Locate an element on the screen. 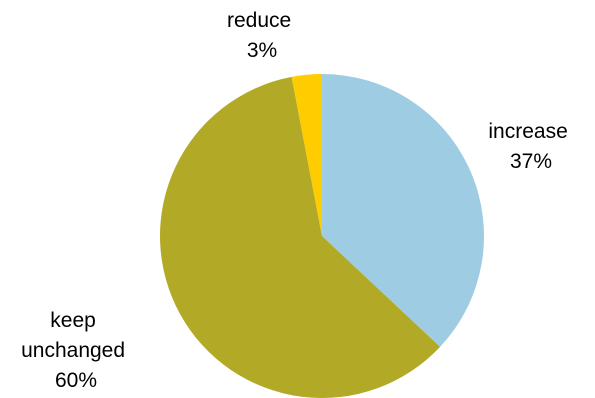 Image resolution: width=595 pixels, height=398 pixels. slice-label-keep-unchanged: keep unchanged 60% is located at coordinates (76, 350).